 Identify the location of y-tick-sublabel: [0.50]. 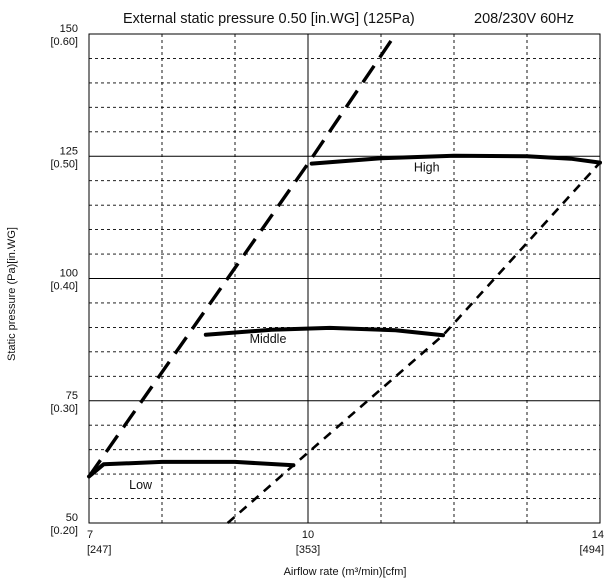
(64, 164).